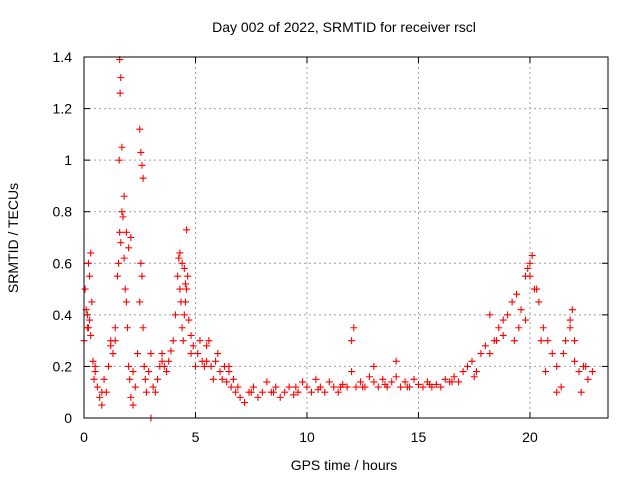 This screenshot has height=480, width=640. I want to click on y-tick-label: 0, so click(68, 418).